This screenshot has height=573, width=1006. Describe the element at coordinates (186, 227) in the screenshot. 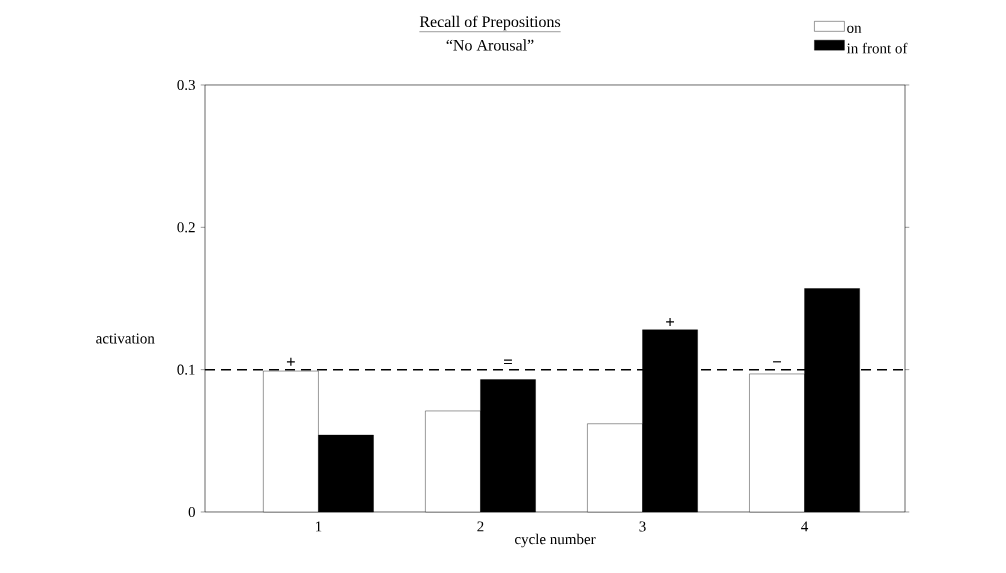

I see `y-tick-label: 0.2` at that location.